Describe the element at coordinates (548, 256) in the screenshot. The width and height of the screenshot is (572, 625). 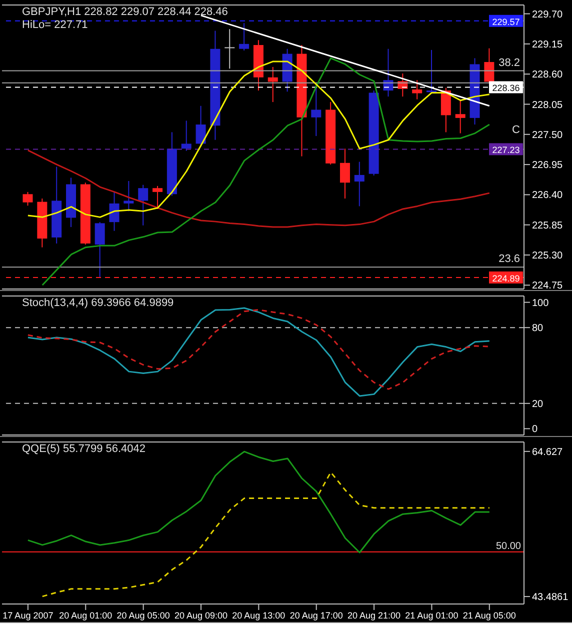
I see `y-tick-label: 225.30` at that location.